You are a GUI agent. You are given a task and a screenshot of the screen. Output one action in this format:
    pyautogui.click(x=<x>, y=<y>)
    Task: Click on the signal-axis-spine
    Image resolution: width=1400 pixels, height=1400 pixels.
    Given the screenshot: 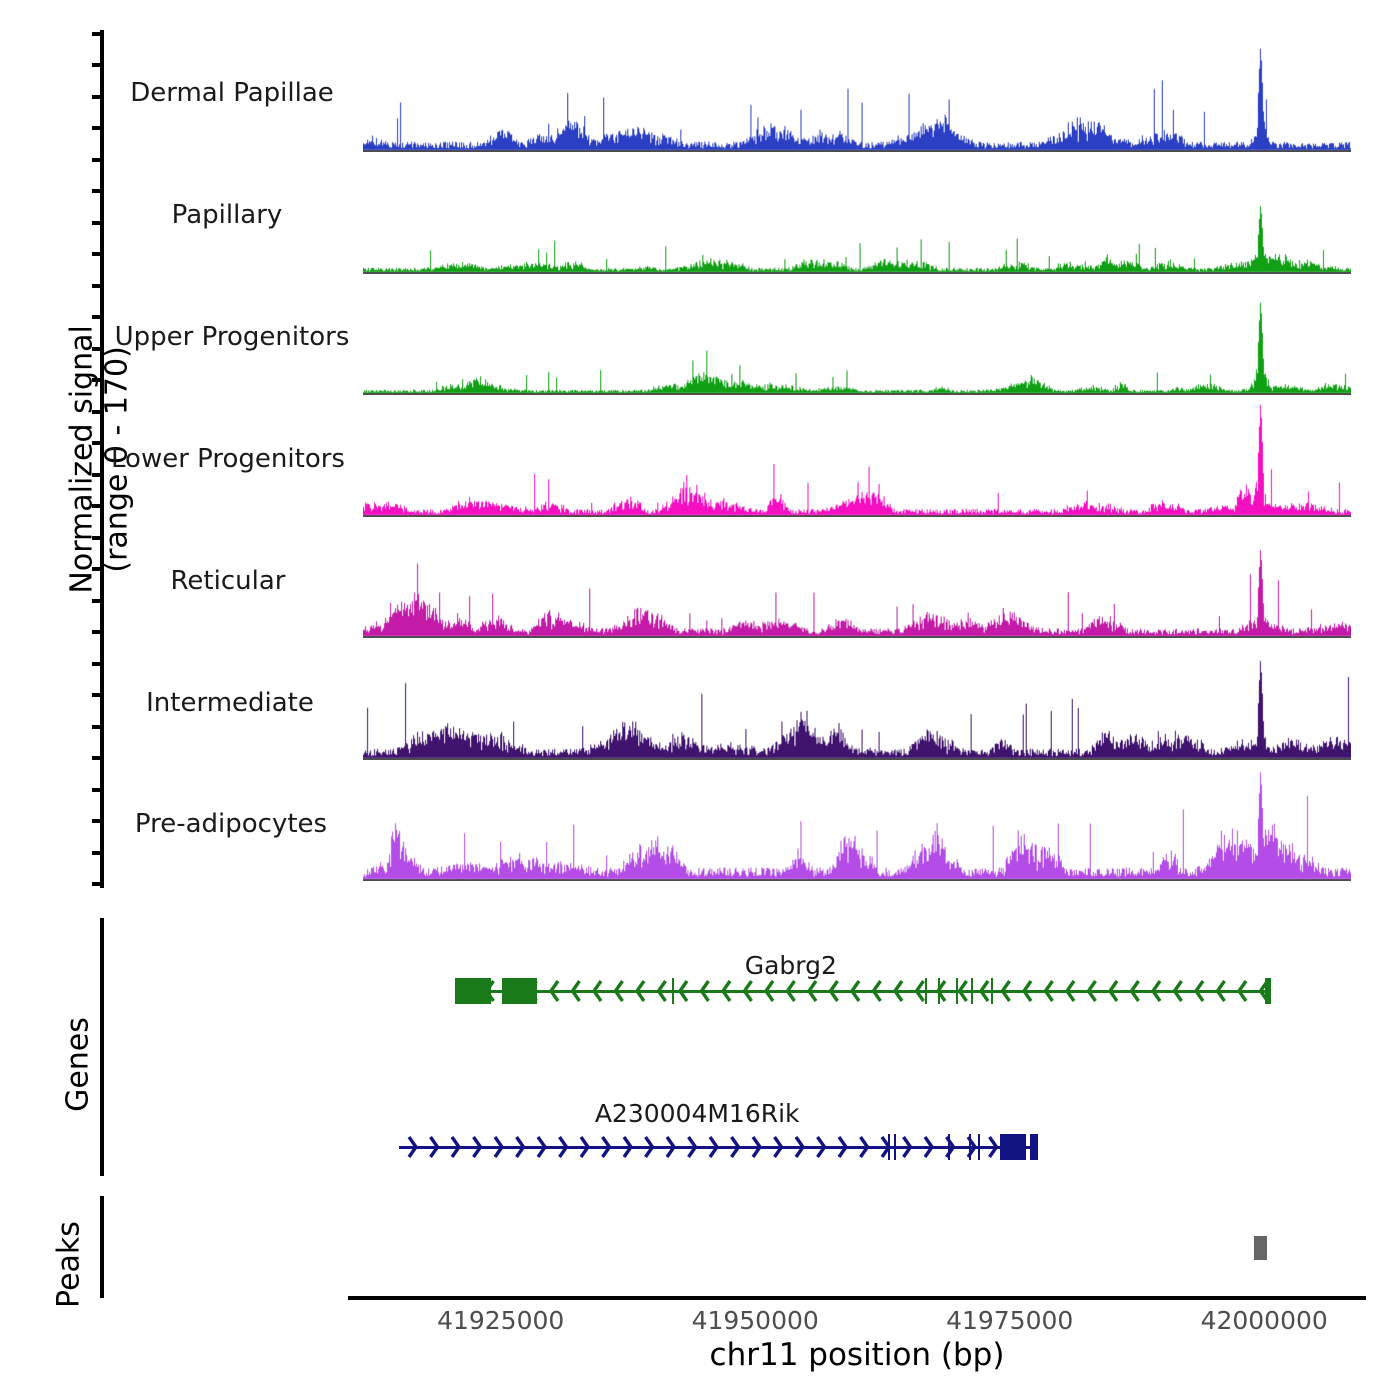 What is the action you would take?
    pyautogui.click(x=102, y=459)
    